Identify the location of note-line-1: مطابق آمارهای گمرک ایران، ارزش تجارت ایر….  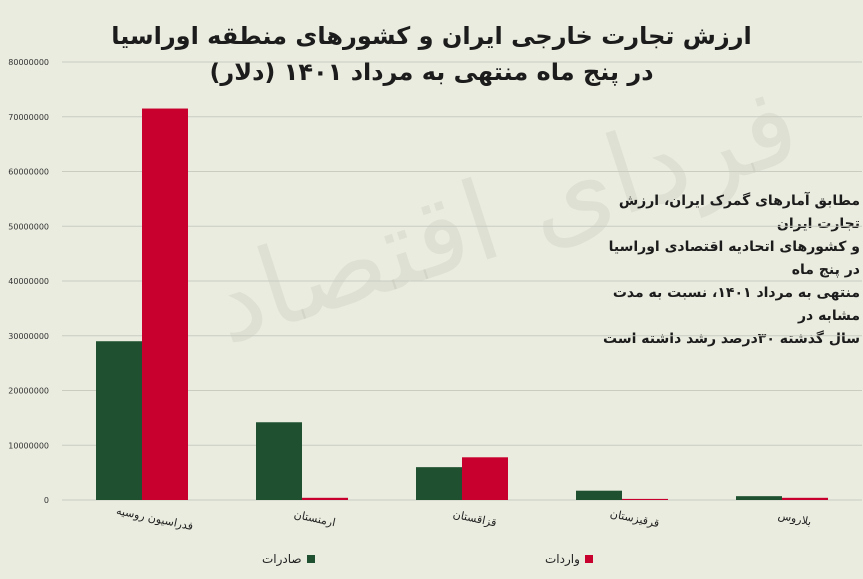
(739, 212).